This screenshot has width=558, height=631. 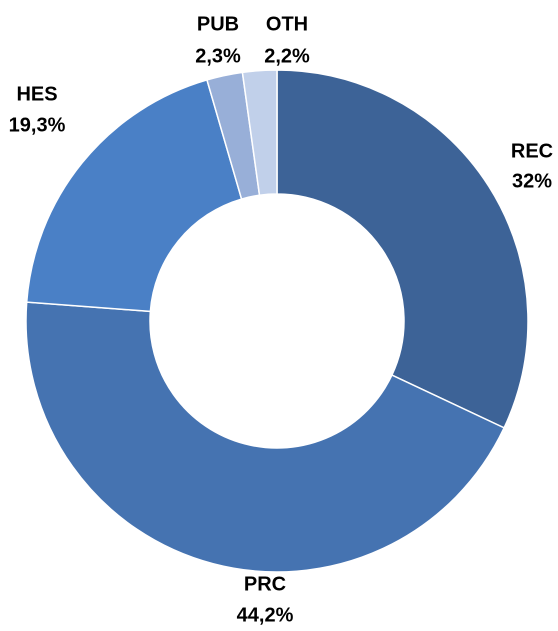 I want to click on category-label: HES, so click(x=36, y=94).